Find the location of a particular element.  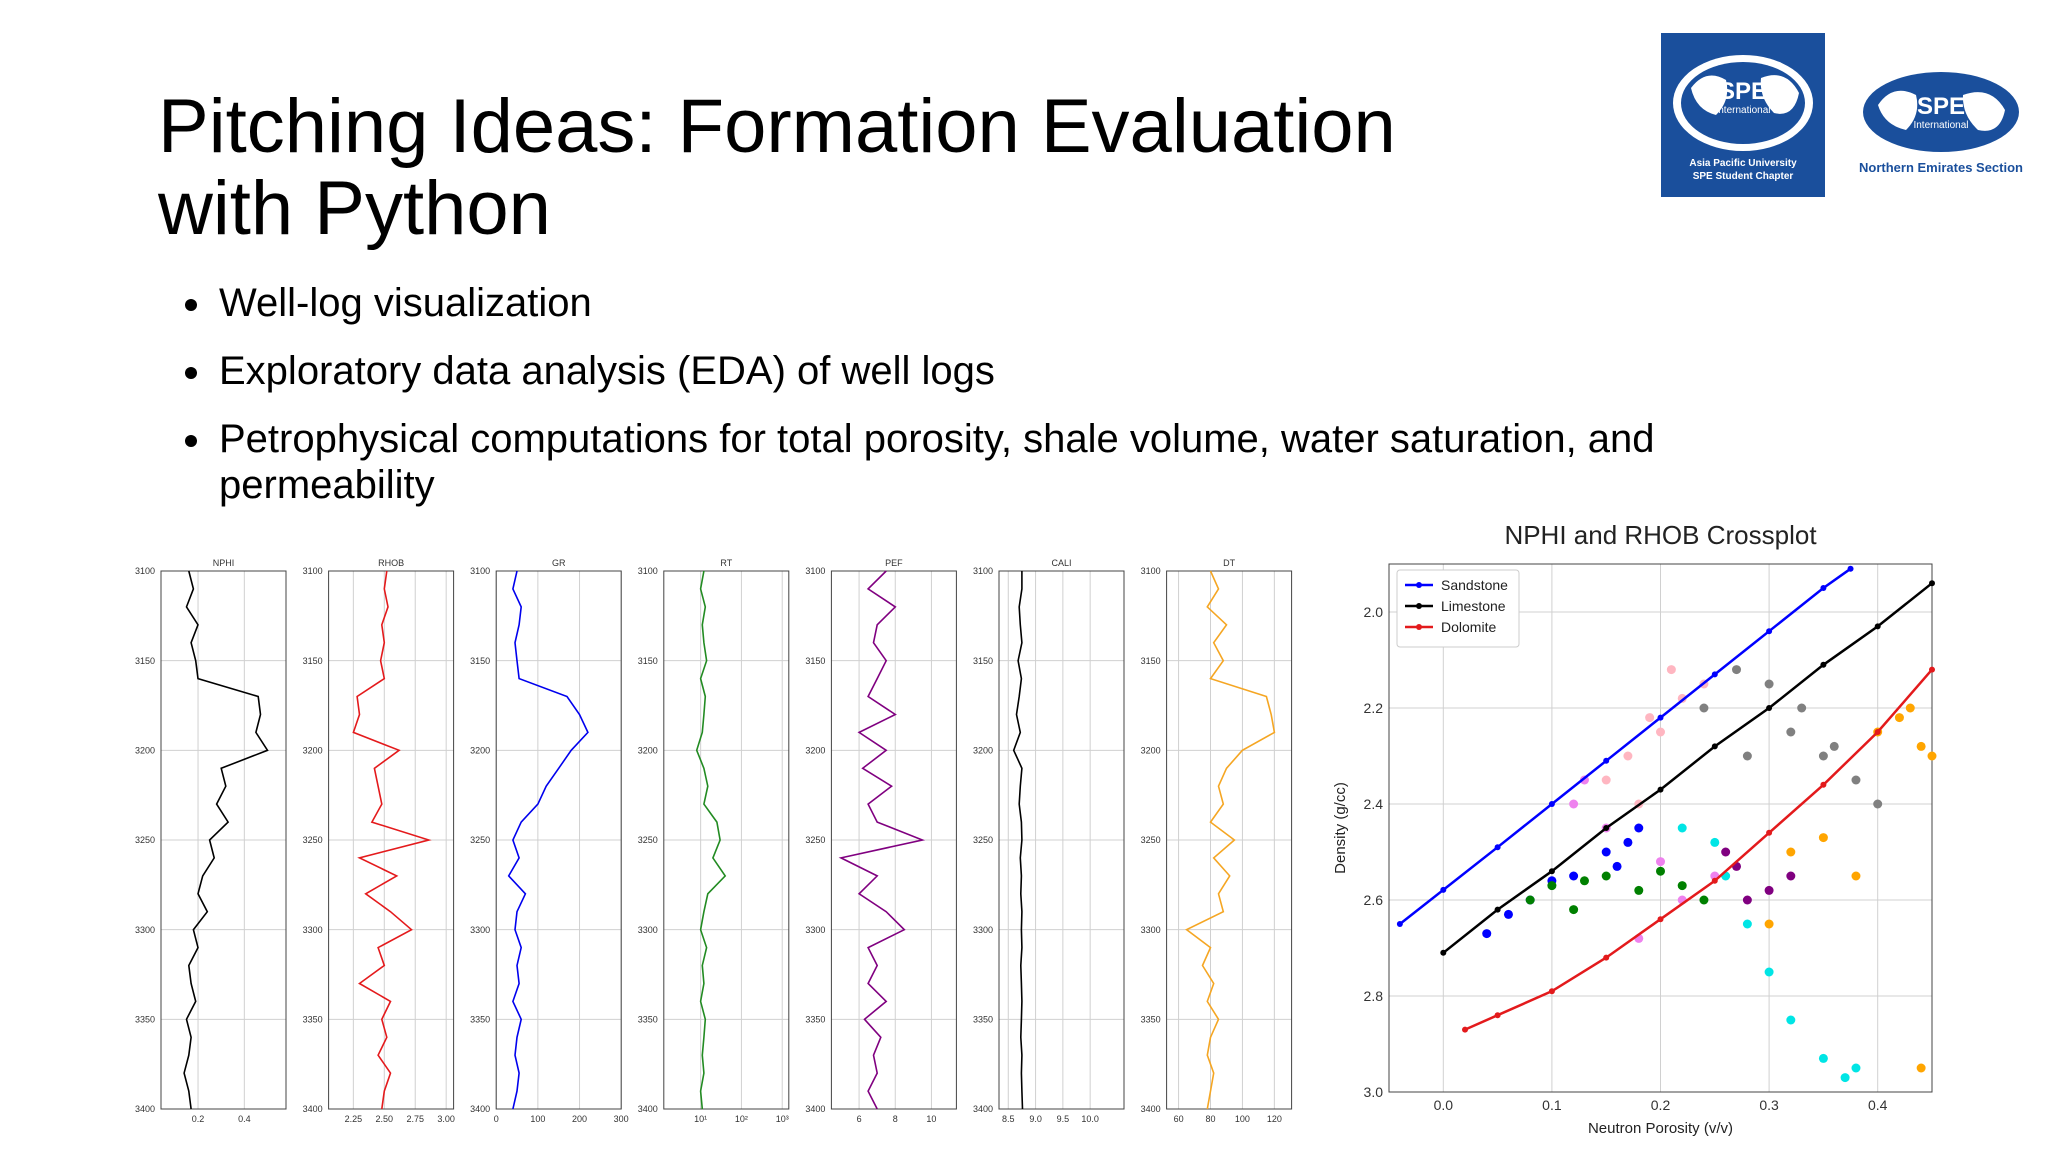

x-tick-label: 10 is located at coordinates (931, 1119).